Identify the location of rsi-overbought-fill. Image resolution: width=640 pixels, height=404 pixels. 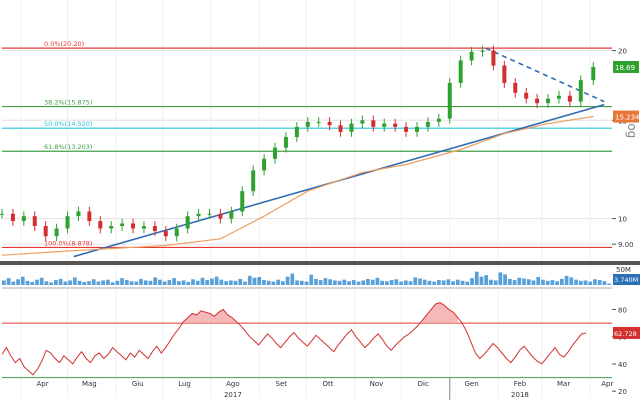
(210, 316).